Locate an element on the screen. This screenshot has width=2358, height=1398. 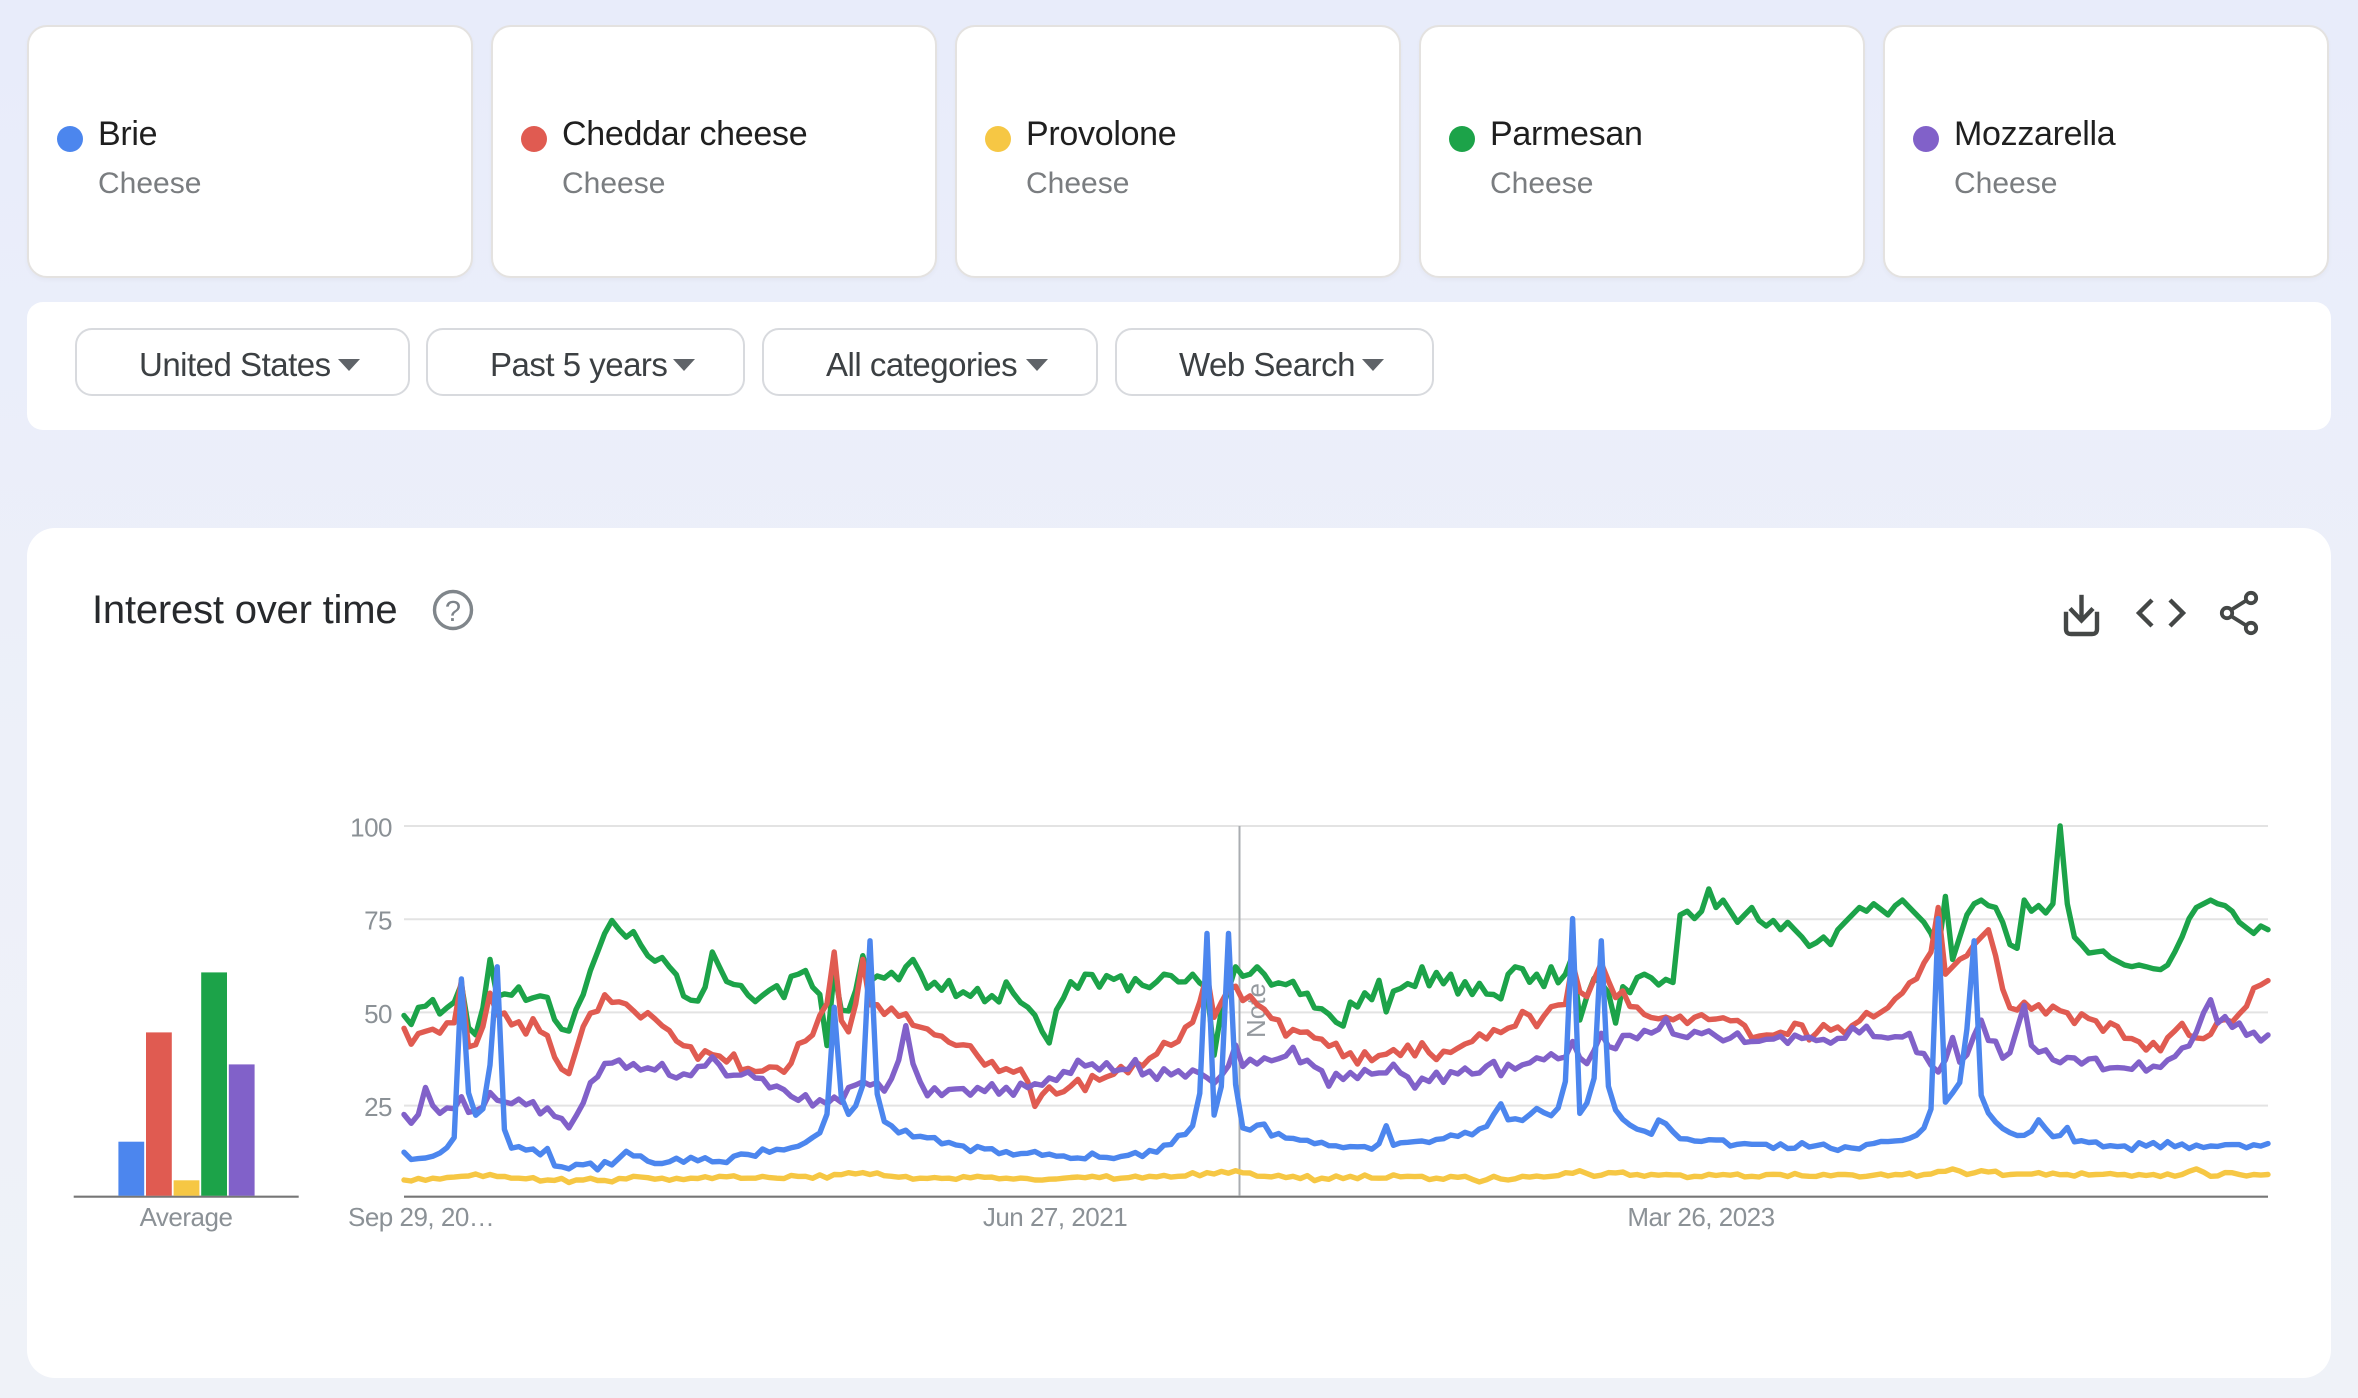
svg-text: Jun 27, 2021 is located at coordinates (1055, 1217).